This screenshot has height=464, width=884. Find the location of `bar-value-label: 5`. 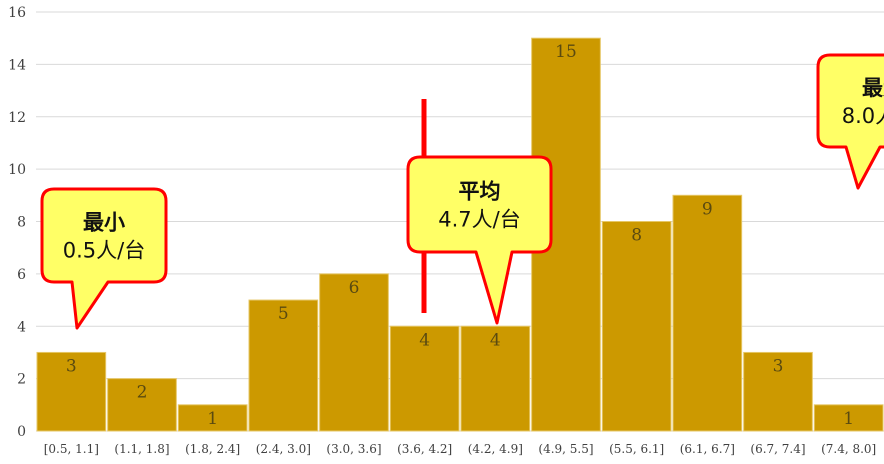

bar-value-label: 5 is located at coordinates (283, 314).